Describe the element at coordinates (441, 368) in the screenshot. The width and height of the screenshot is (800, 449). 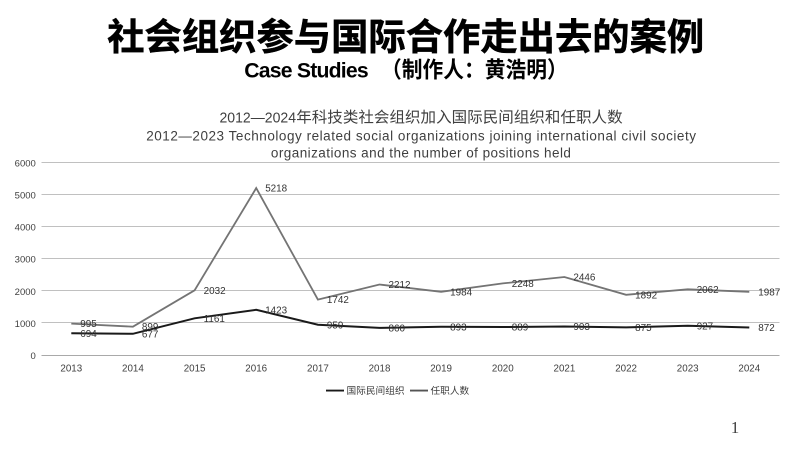
I see `svg-text: 2019` at that location.